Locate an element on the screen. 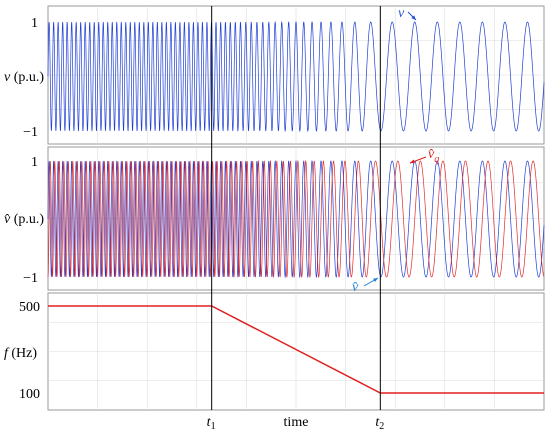  xtick-t2: t2 is located at coordinates (379, 423).